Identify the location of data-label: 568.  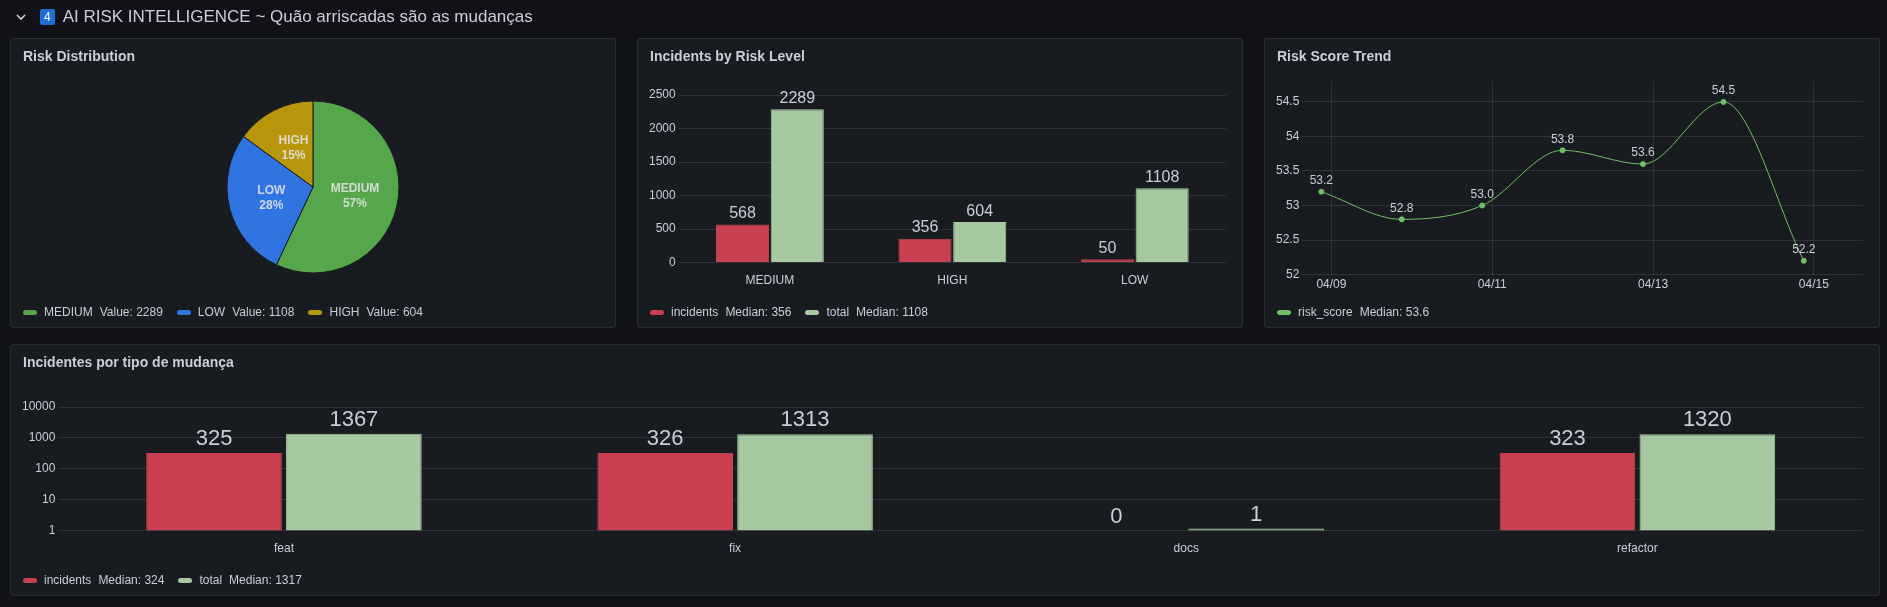
(742, 212).